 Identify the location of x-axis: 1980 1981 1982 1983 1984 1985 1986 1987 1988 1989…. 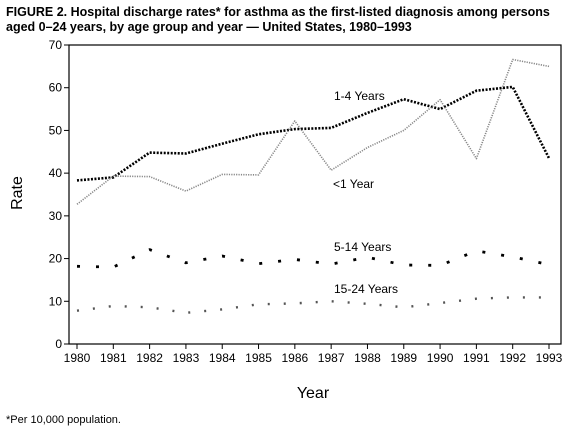
(313, 354).